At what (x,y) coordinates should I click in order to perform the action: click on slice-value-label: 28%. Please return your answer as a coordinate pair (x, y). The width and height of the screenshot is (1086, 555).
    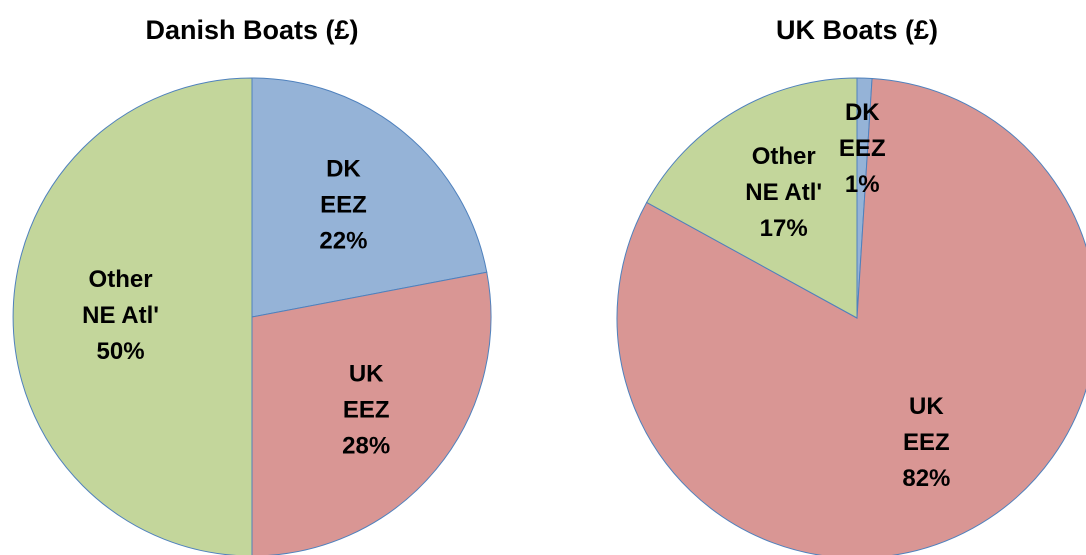
    Looking at the image, I should click on (366, 446).